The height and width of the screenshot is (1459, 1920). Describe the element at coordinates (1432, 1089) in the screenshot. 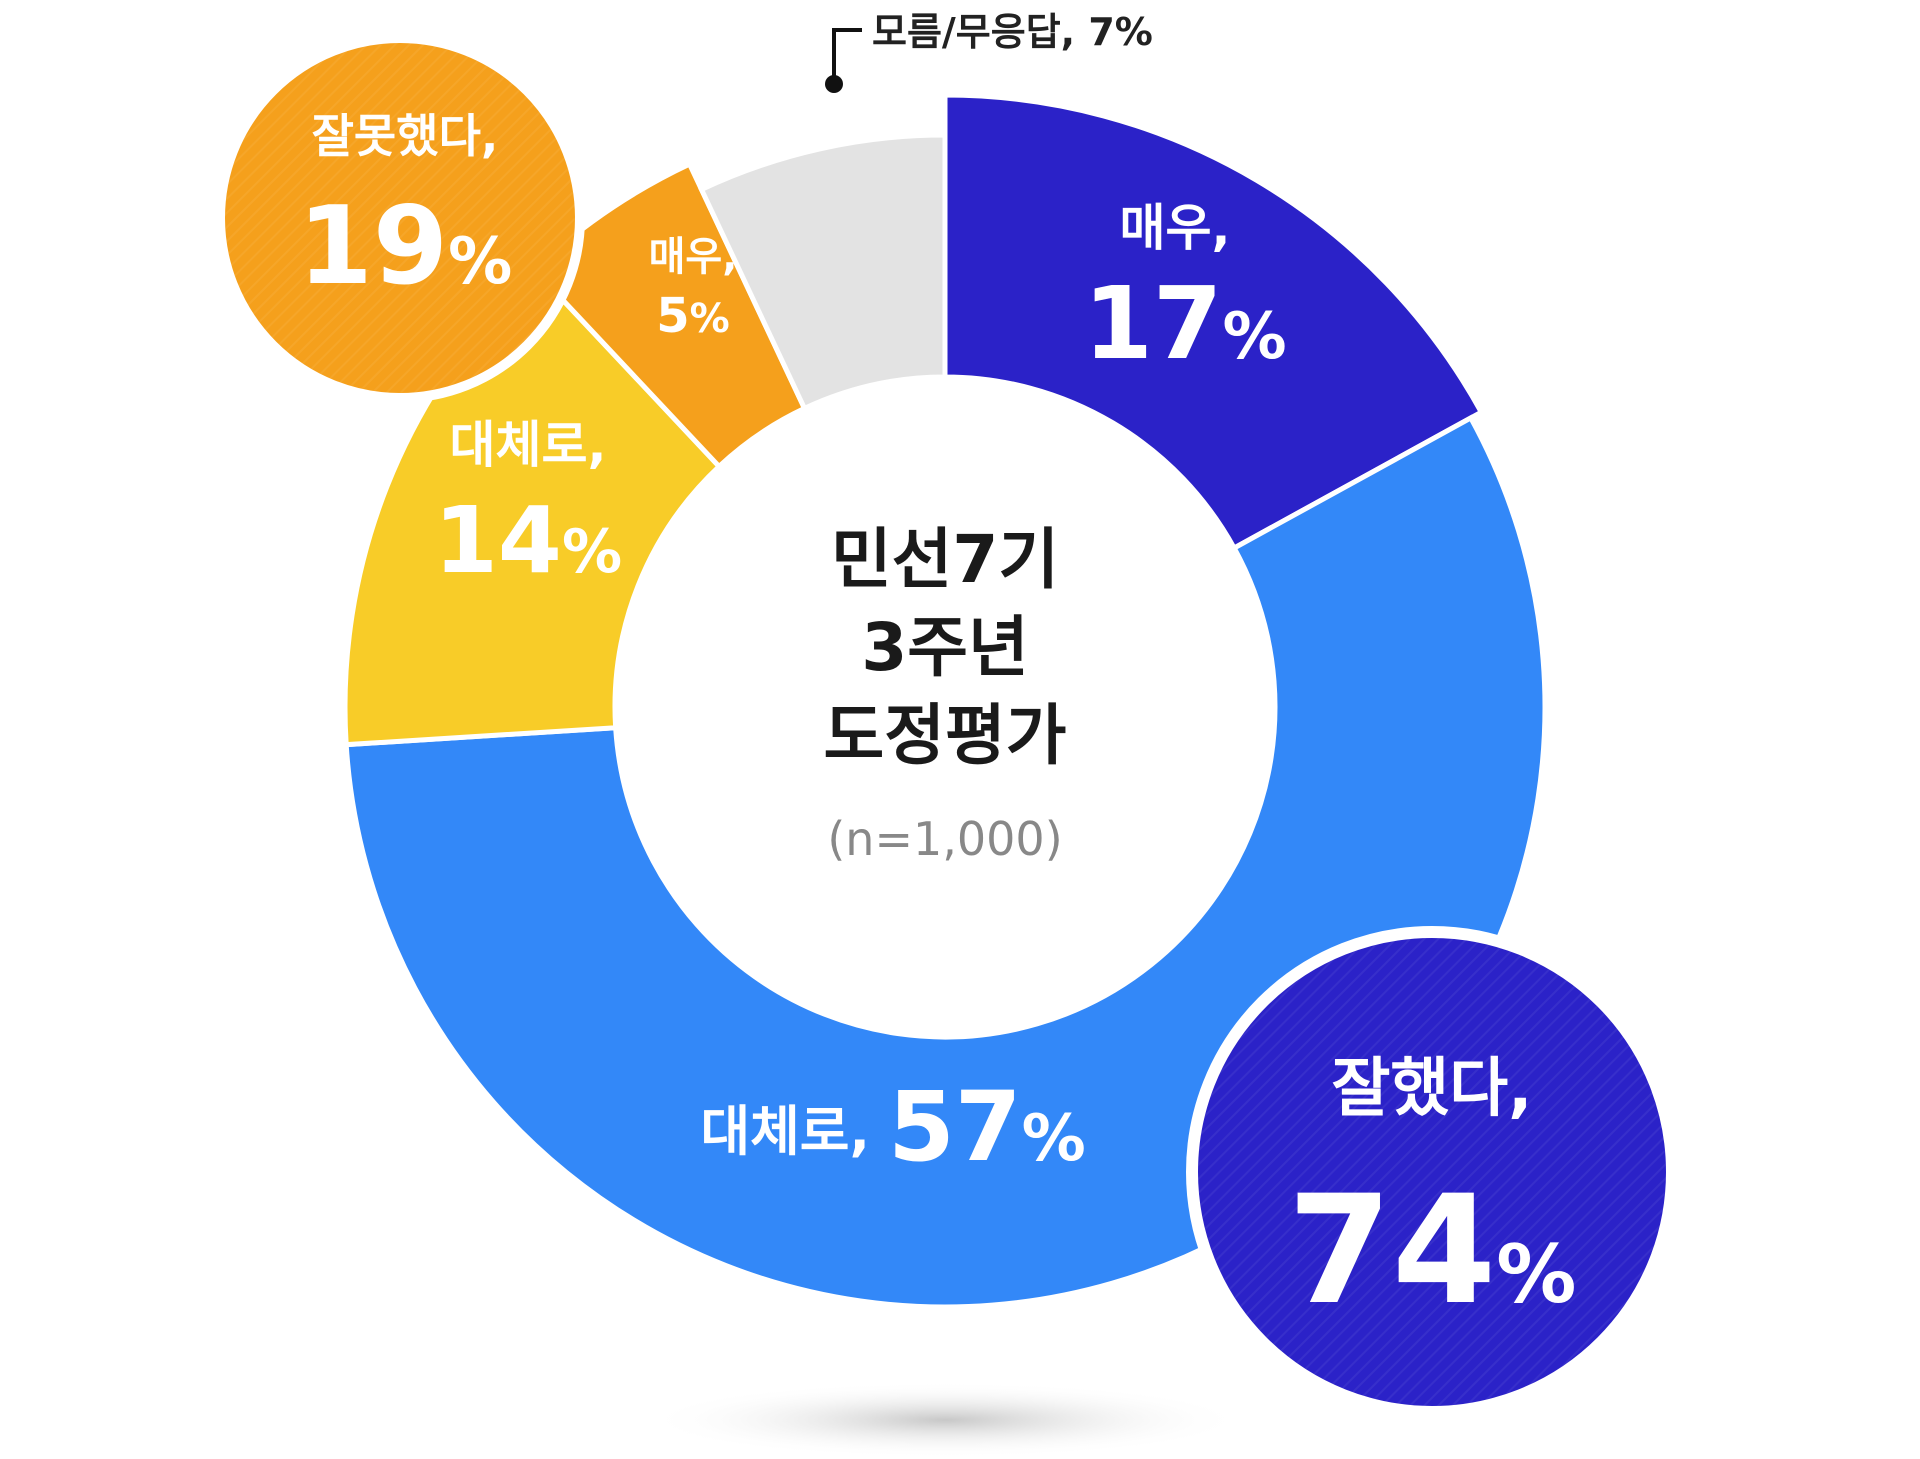

I see `group-bubble-good-name: 잘했다,` at that location.